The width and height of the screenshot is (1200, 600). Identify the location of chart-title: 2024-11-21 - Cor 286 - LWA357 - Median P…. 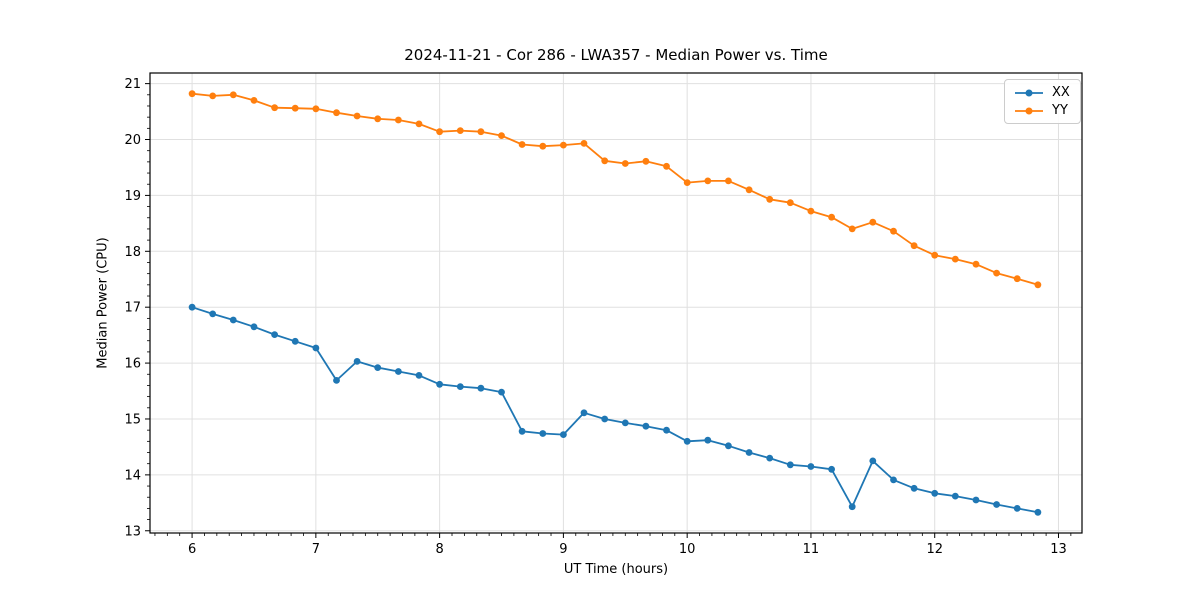
(616, 55).